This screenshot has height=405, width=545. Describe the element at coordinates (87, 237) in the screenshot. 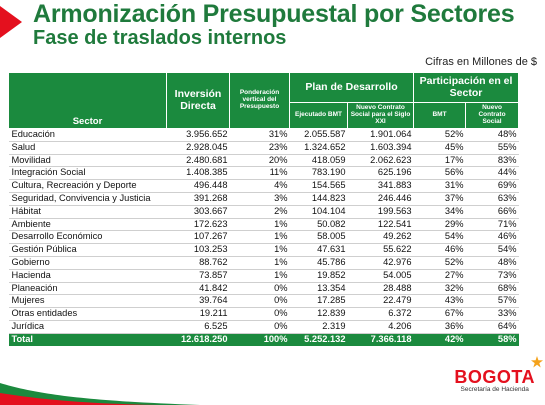

I see `cell-sector: Desarrollo Económico` at that location.